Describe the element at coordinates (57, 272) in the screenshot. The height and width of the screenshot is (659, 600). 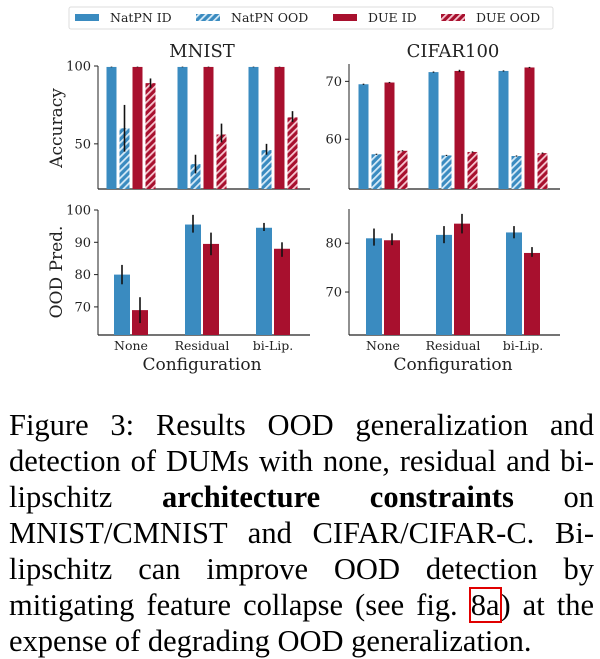
I see `ylabel-ood-pred: OOD Pred.` at that location.